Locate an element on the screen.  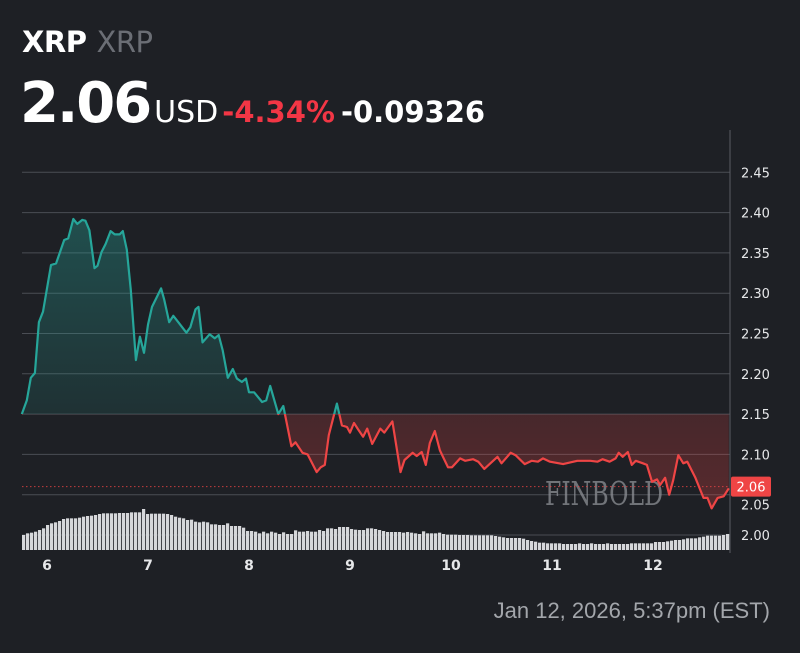
y-tick-label: 2.05 is located at coordinates (755, 506).